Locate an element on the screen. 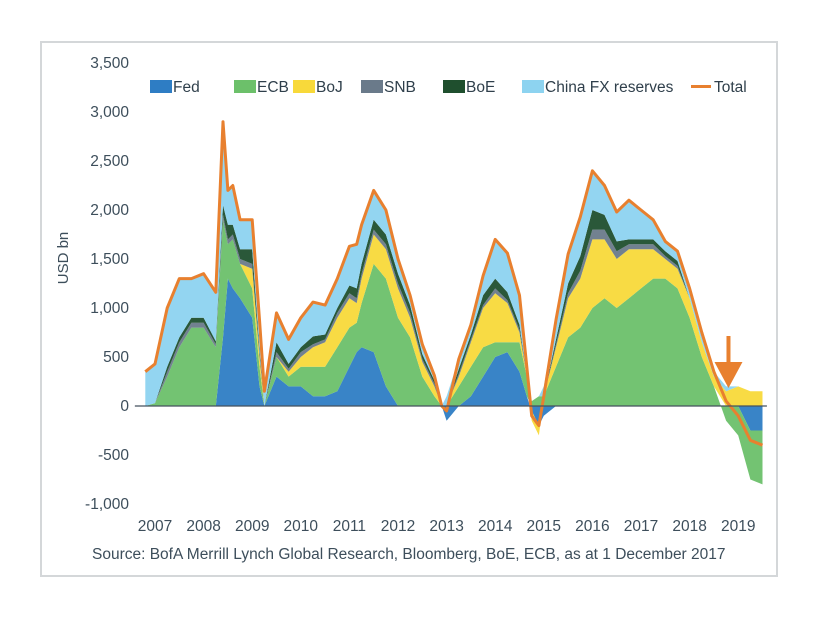  legend-swatch-fed is located at coordinates (161, 86).